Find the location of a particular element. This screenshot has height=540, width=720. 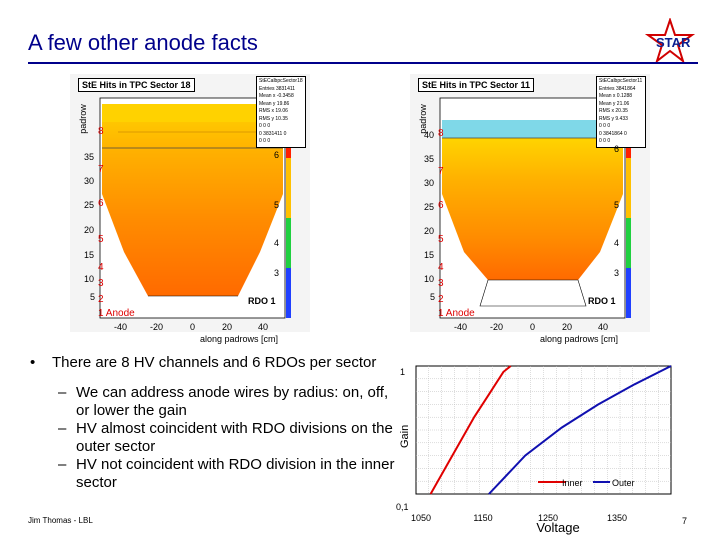

right-ytick: 20 is located at coordinates (429, 231).